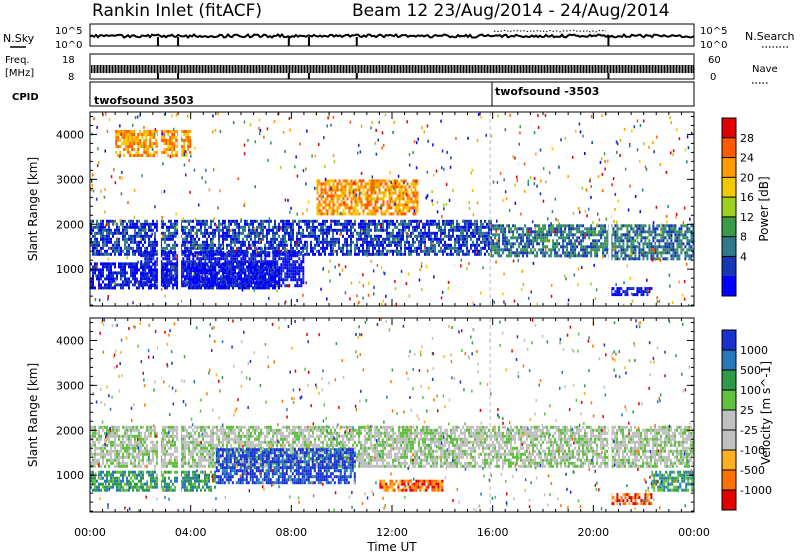 The width and height of the screenshot is (800, 558). Describe the element at coordinates (750, 370) in the screenshot. I see `velocity-colorbar-tick: 500` at that location.